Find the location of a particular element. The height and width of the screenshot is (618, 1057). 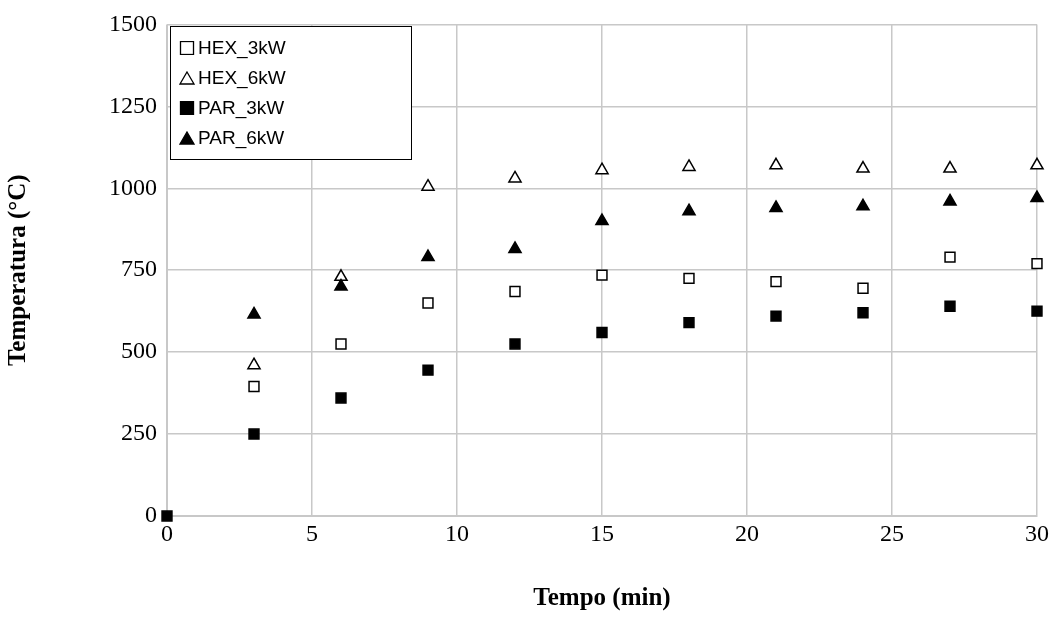

y-axis-title: Temperatura (°C) is located at coordinates (17, 270).